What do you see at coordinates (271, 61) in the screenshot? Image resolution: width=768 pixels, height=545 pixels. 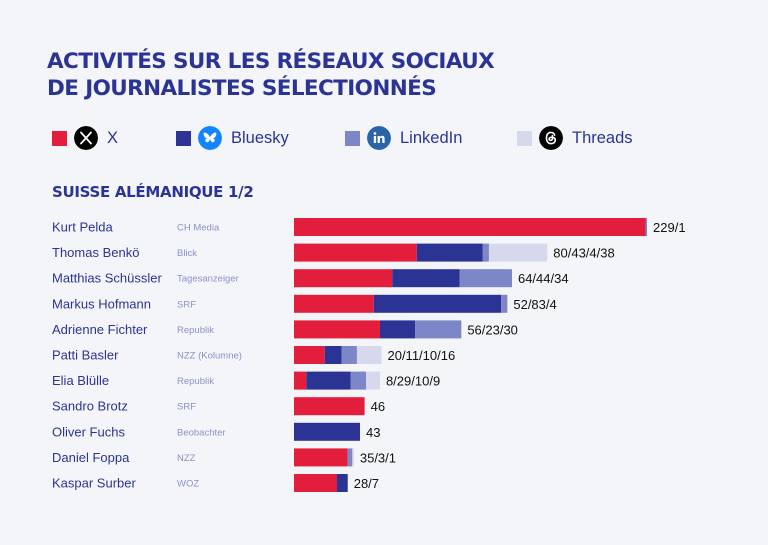 I see `chart-title-line-1: ACTIVITÉS SUR LES RÉSEAUX SOCIAUX` at bounding box center [271, 61].